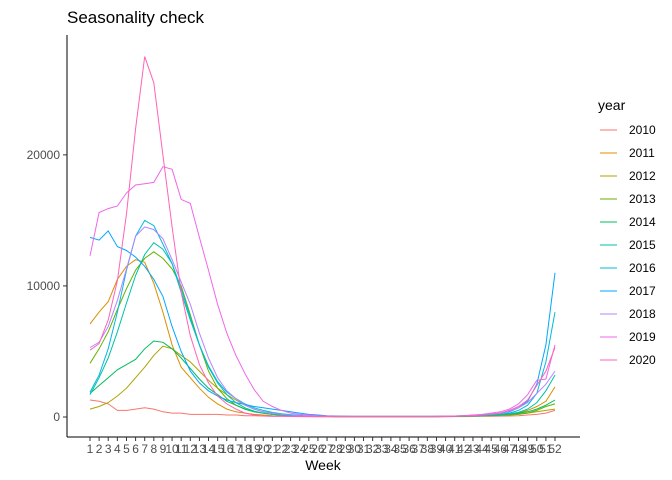 The width and height of the screenshot is (672, 480). What do you see at coordinates (382, 449) in the screenshot?
I see `x-tick-label: 33` at bounding box center [382, 449].